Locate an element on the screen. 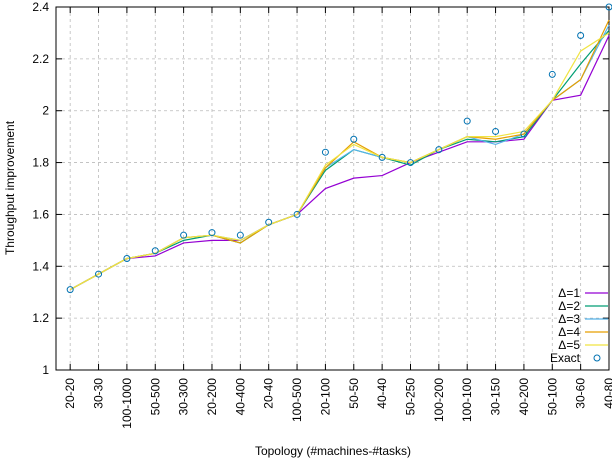 Image resolution: width=612 pixels, height=466 pixels. x-tick-label: 50-50 is located at coordinates (354, 393).